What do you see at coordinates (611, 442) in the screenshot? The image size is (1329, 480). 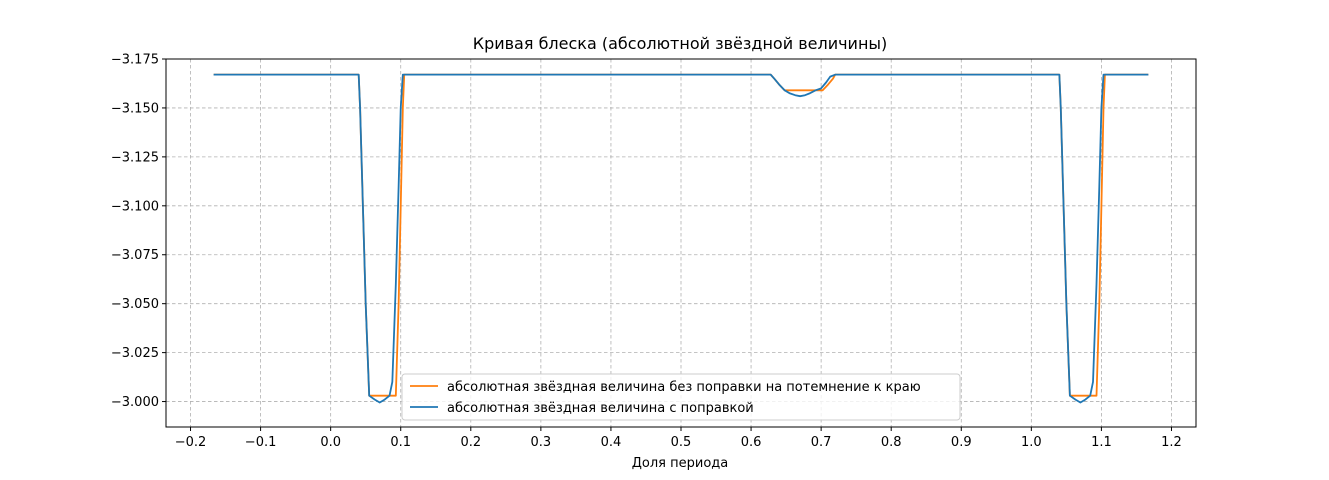 I see `x-tick-label: 0.4` at bounding box center [611, 442].